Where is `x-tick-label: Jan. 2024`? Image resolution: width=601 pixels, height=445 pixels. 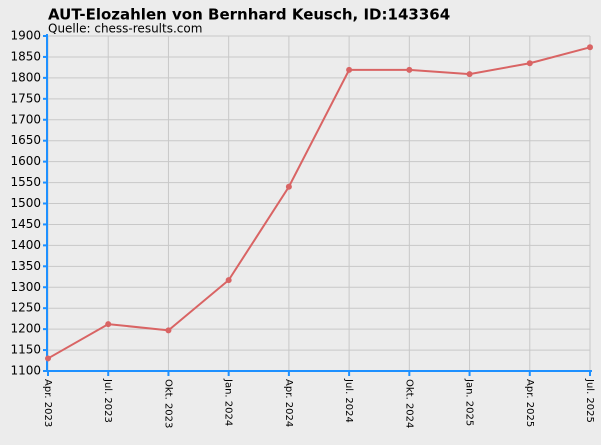 x-tick-label: Jan. 2024 is located at coordinates (228, 402).